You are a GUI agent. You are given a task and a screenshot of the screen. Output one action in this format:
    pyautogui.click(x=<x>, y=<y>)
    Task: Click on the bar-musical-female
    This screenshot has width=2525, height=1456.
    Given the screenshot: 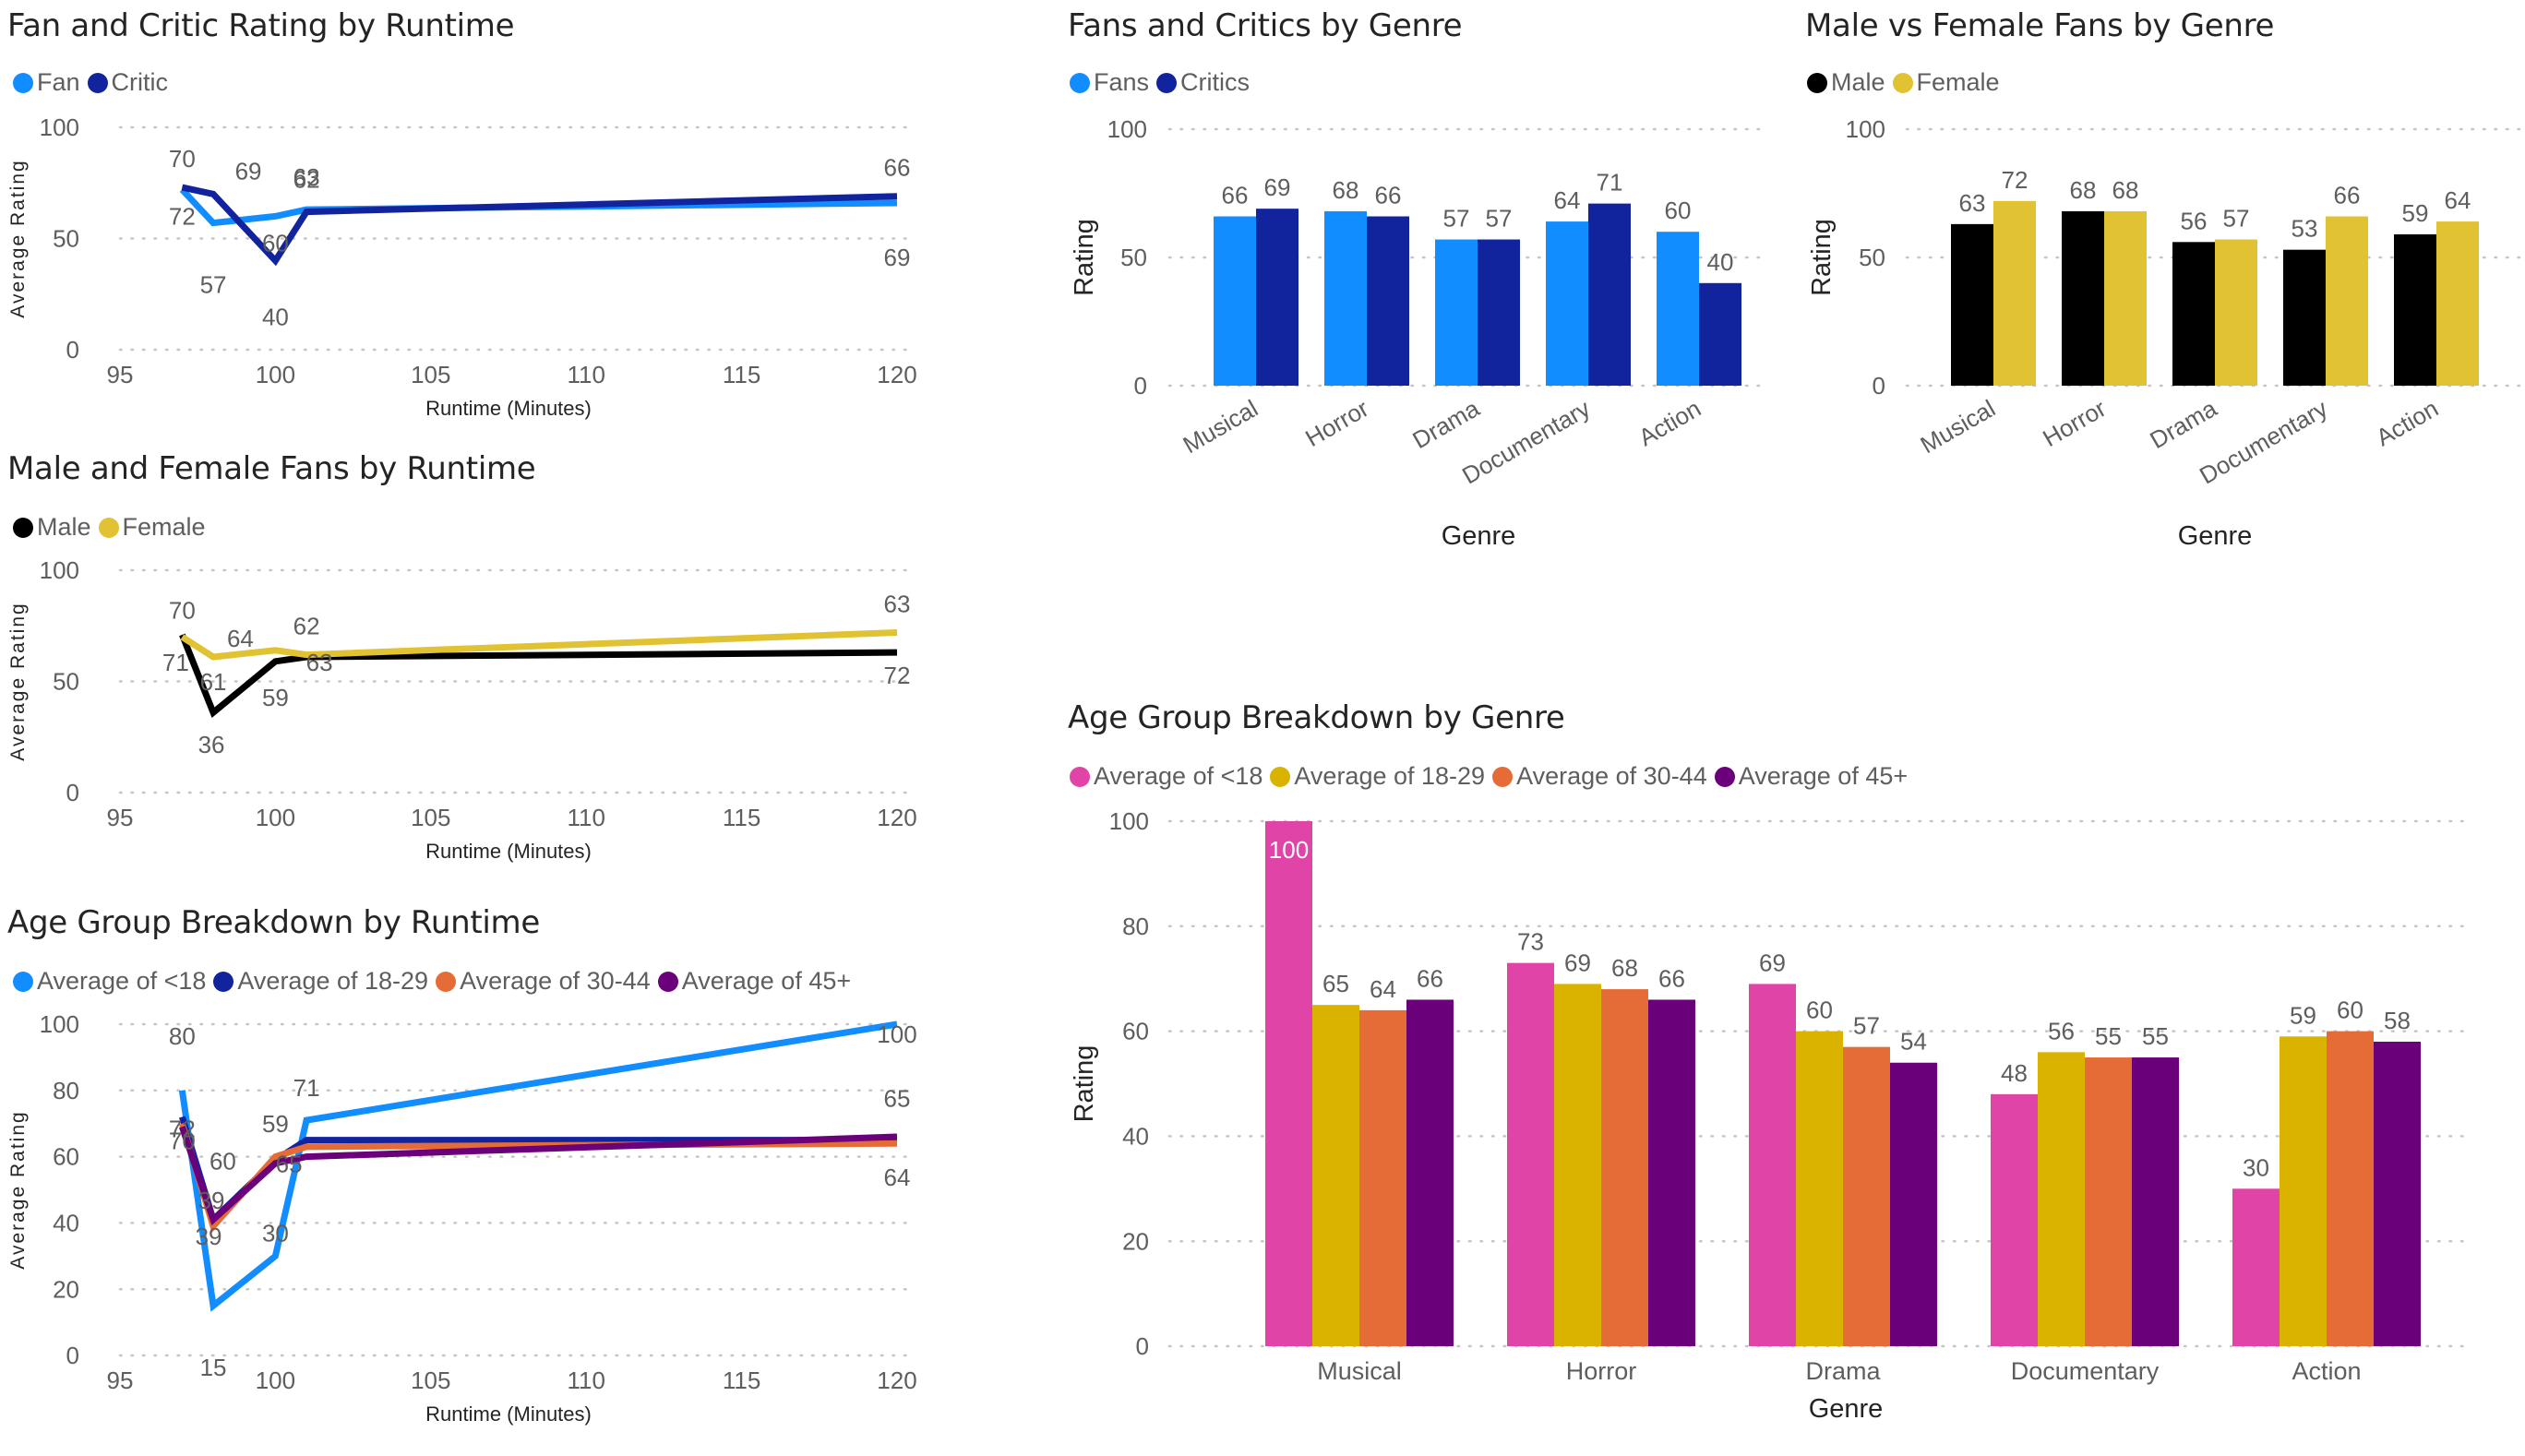 What is the action you would take?
    pyautogui.click(x=2014, y=293)
    